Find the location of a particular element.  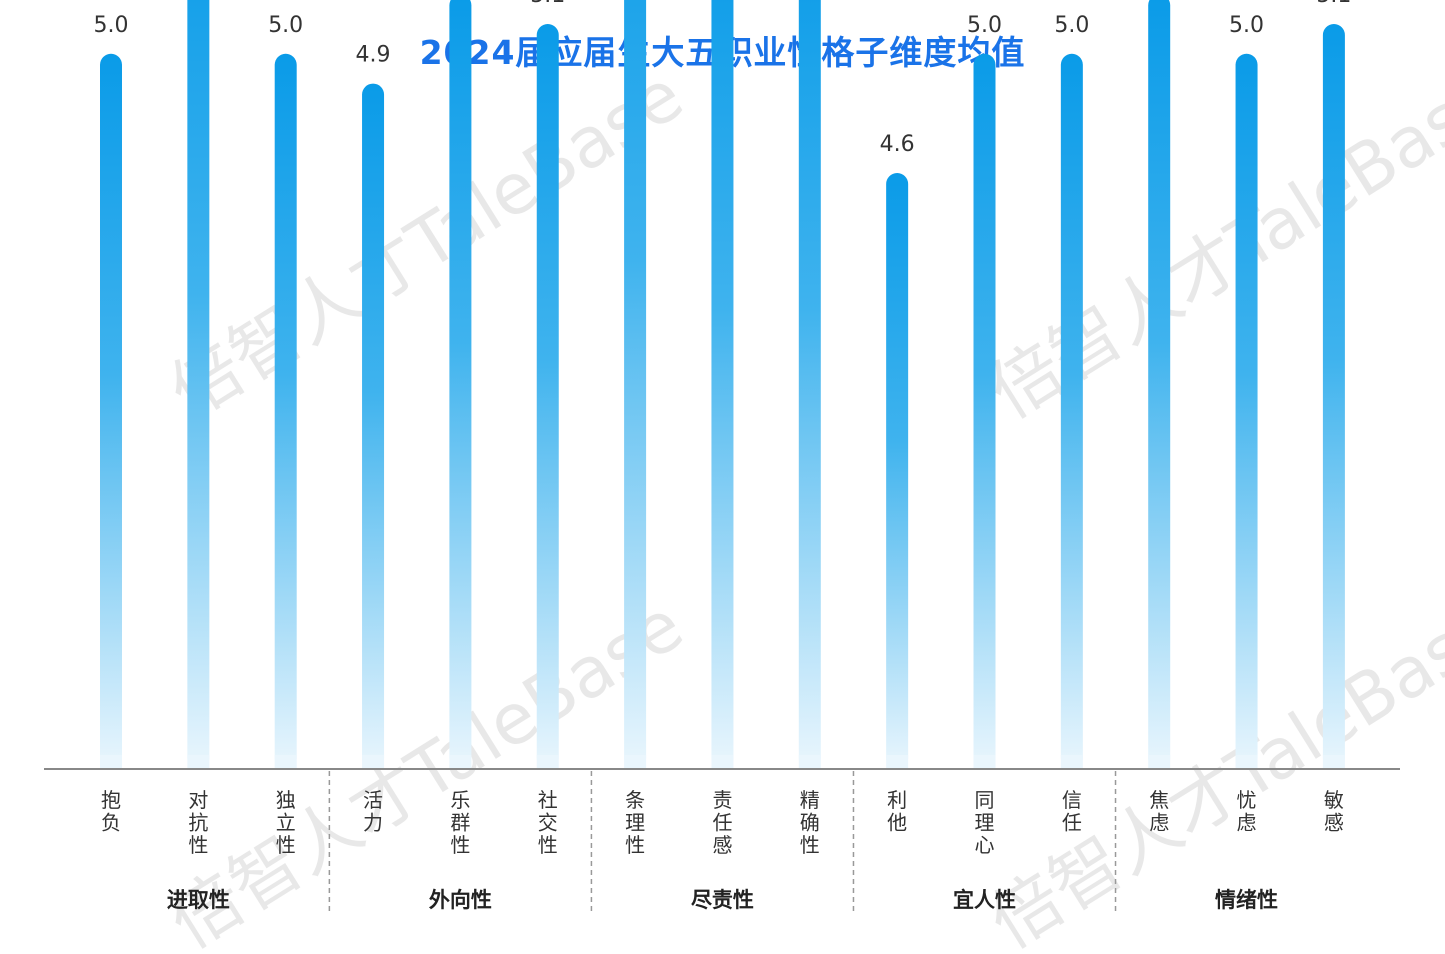

category-label: 精确性 is located at coordinates (810, 822).